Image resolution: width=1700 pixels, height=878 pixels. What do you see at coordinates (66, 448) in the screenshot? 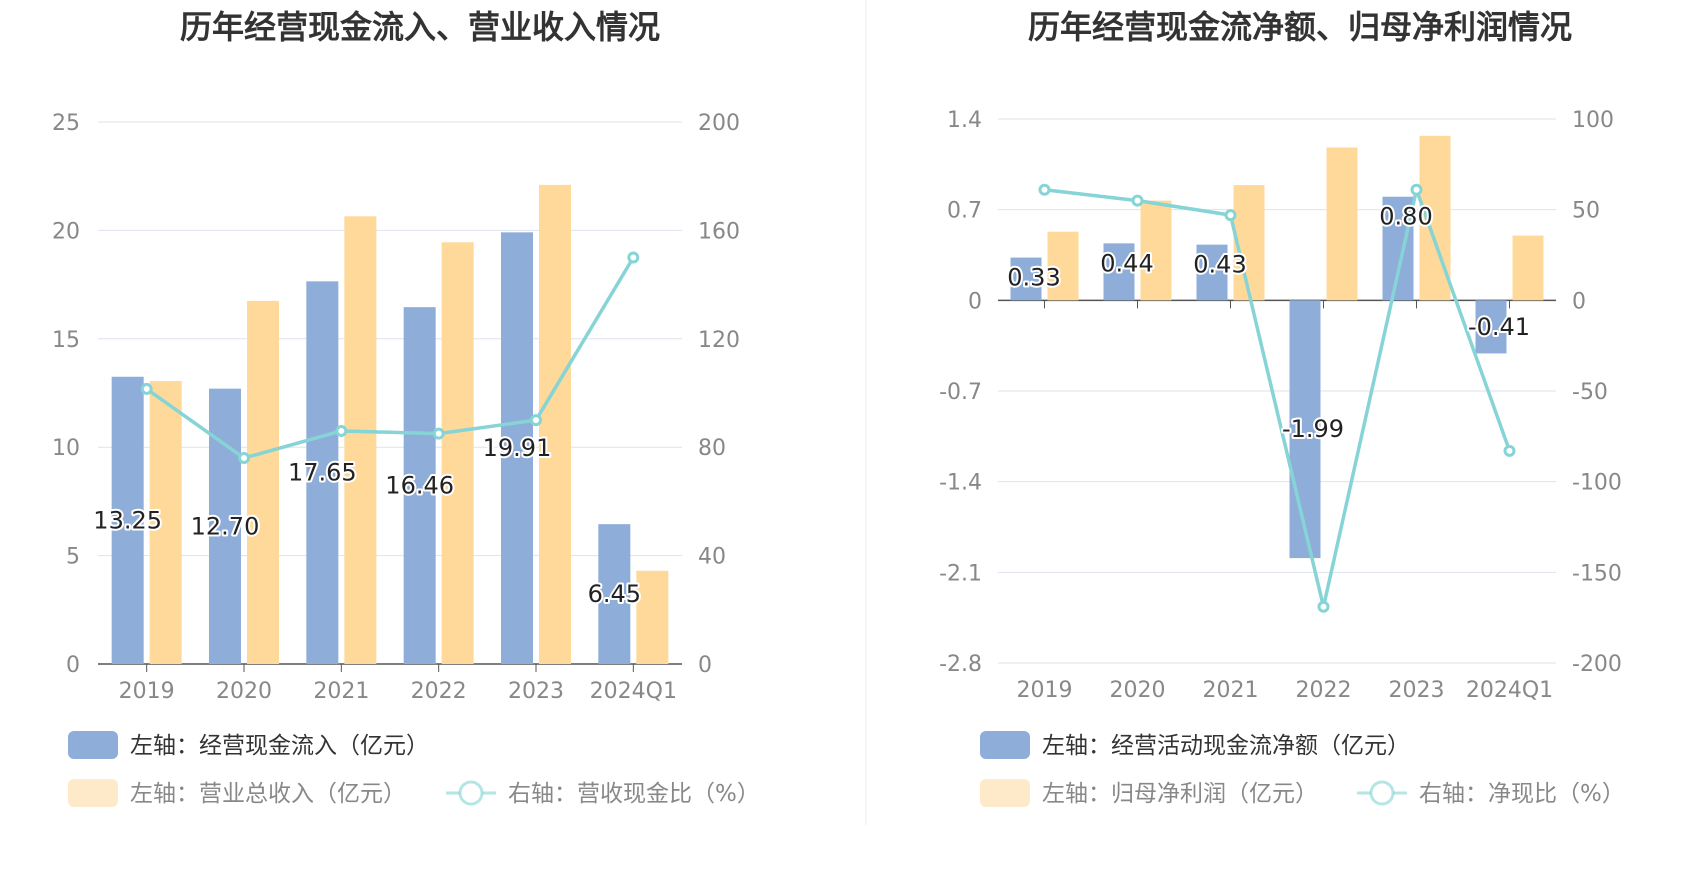
I see `chart-1-left-tick: 10` at bounding box center [66, 448].